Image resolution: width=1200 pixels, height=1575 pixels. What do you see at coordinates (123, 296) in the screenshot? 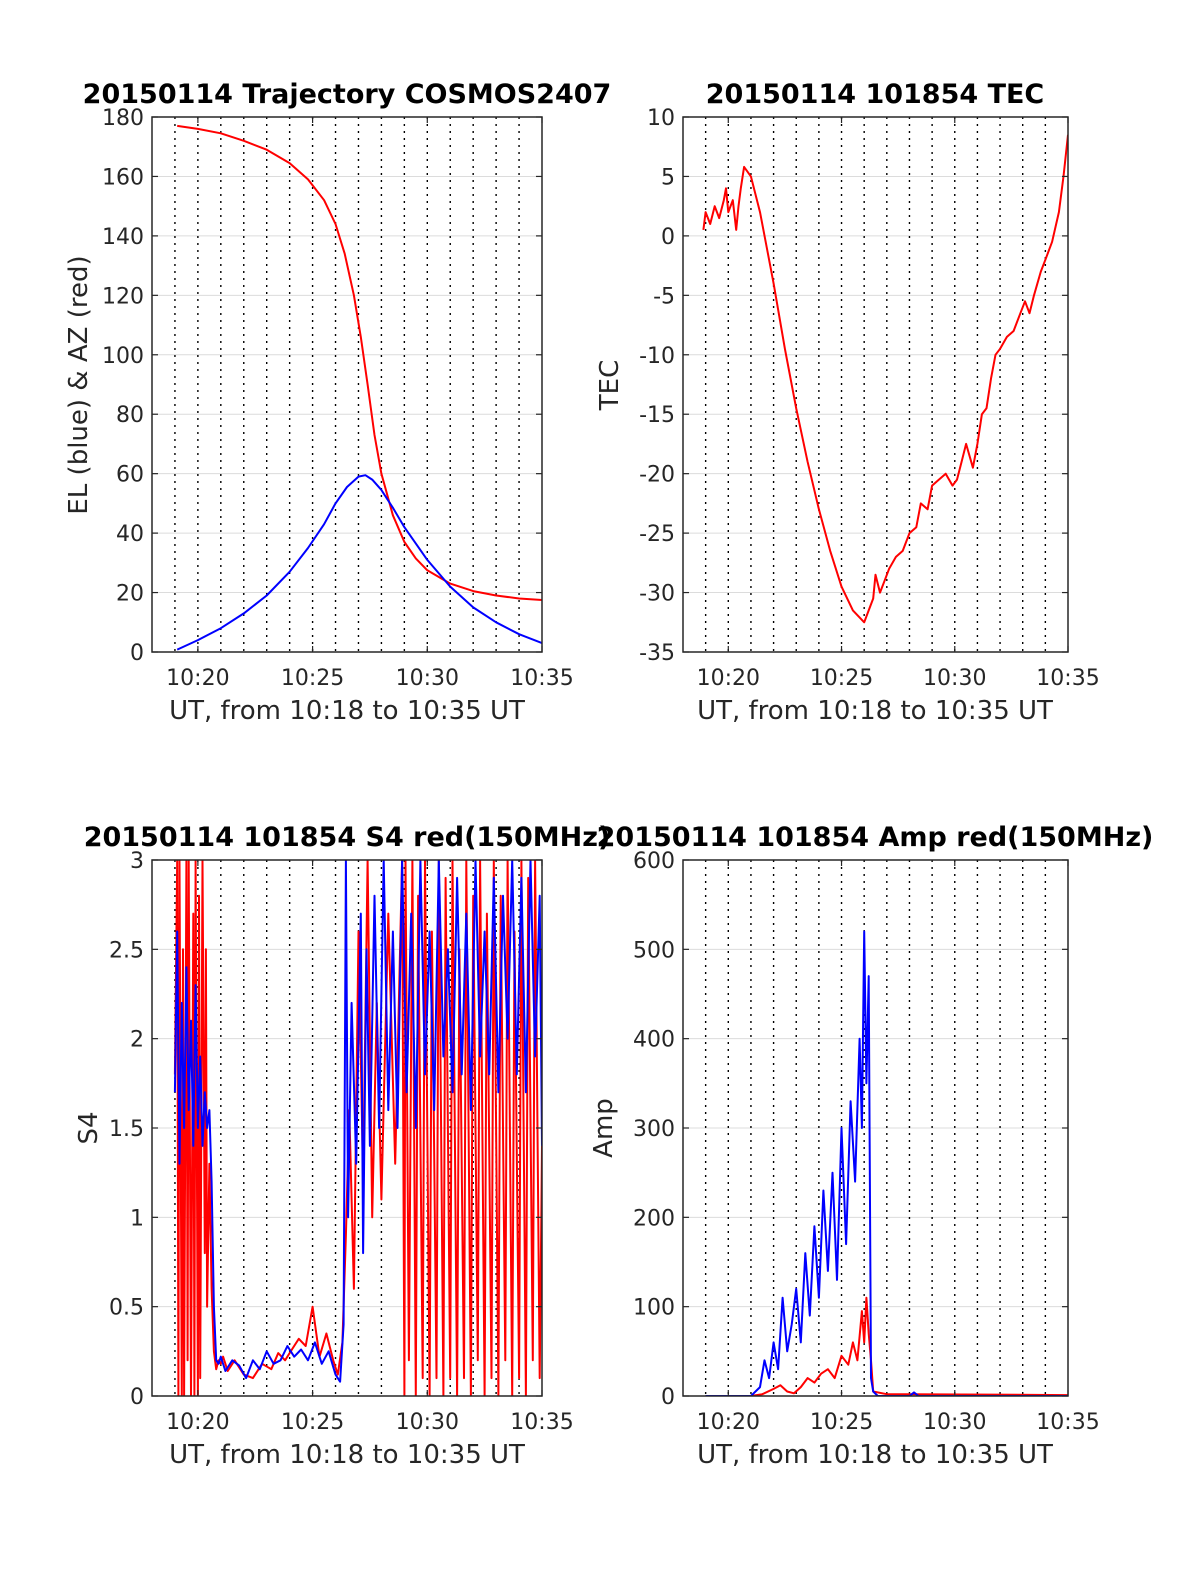
I see `y-tick-label: 120` at bounding box center [123, 296].